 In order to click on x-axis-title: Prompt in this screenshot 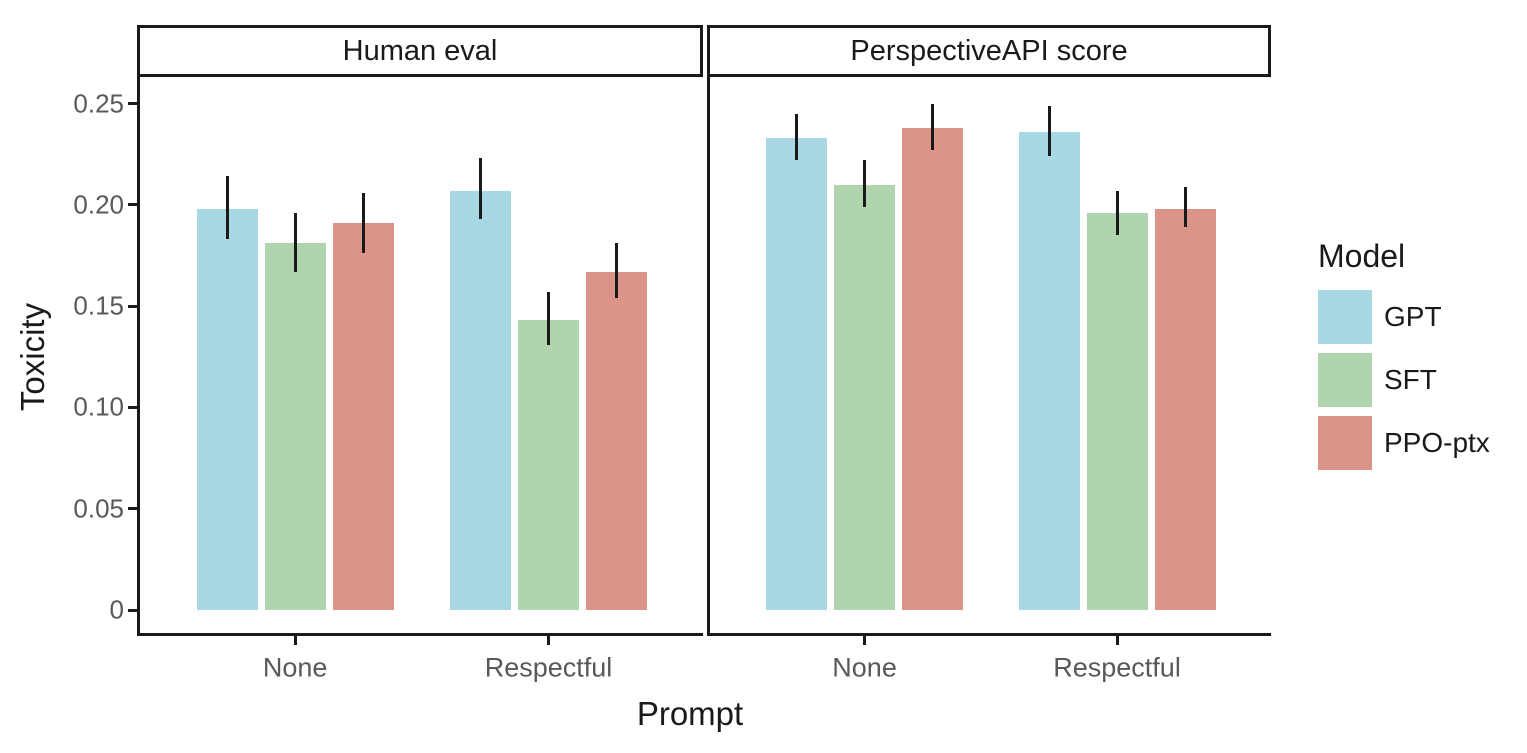, I will do `click(690, 713)`.